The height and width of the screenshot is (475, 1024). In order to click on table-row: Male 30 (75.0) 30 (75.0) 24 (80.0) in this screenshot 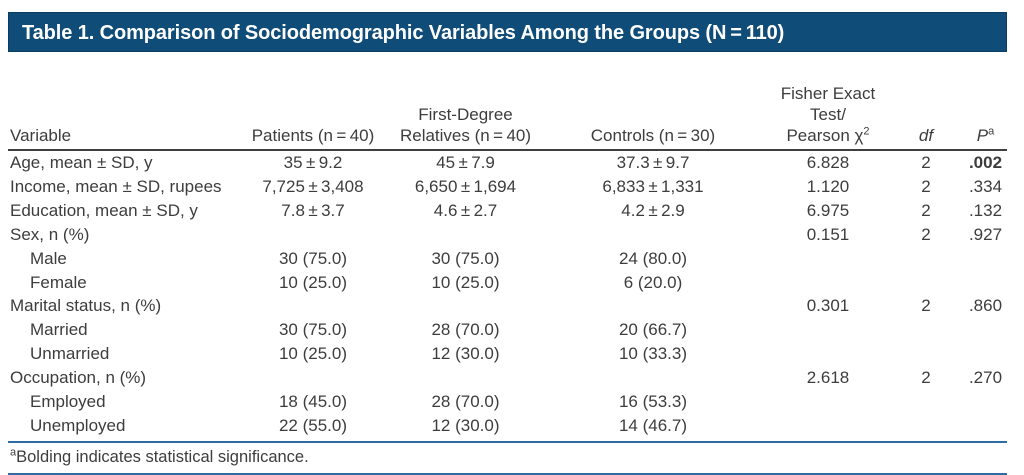, I will do `click(507, 259)`.